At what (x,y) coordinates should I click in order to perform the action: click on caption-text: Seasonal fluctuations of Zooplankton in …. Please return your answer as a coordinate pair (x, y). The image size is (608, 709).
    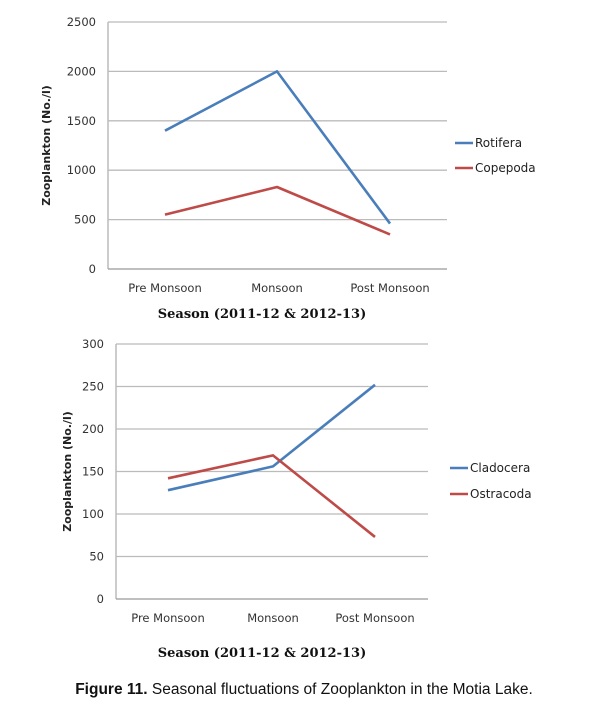
    Looking at the image, I should click on (340, 689).